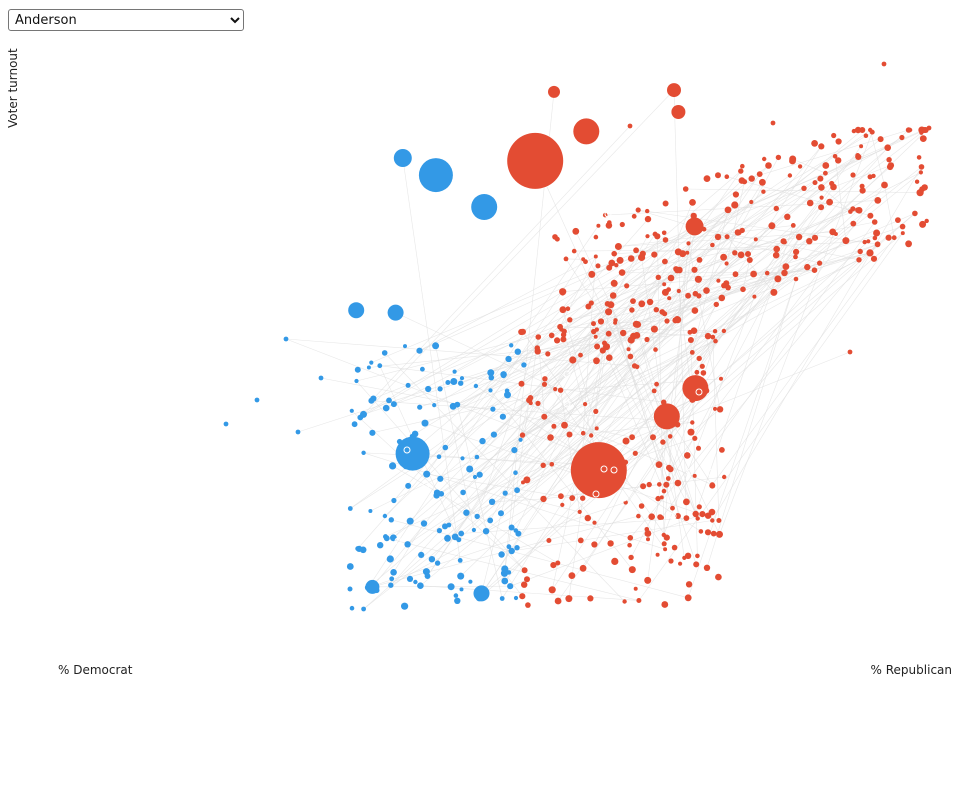 The height and width of the screenshot is (800, 960). What do you see at coordinates (126, 20) in the screenshot?
I see `county-select: Anderson` at bounding box center [126, 20].